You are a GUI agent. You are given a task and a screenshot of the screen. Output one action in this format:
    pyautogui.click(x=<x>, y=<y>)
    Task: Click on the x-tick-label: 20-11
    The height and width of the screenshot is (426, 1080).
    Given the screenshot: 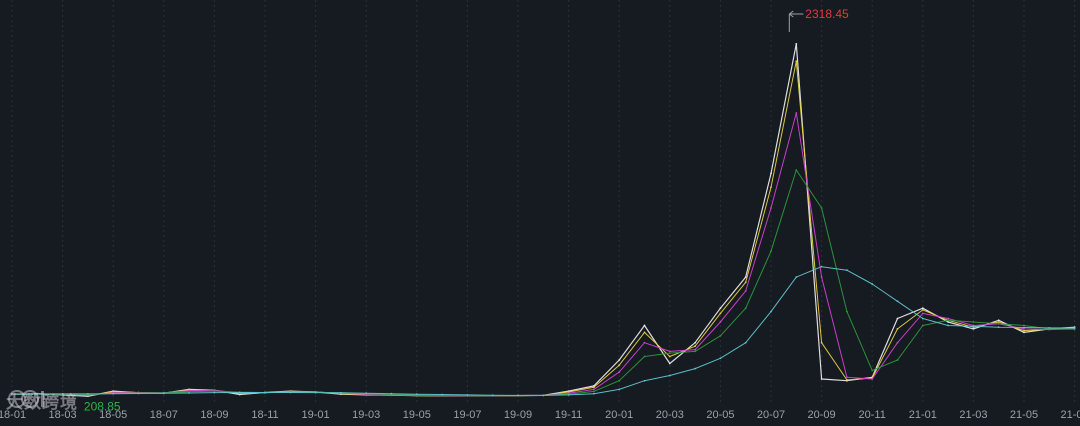 What is the action you would take?
    pyautogui.click(x=872, y=415)
    